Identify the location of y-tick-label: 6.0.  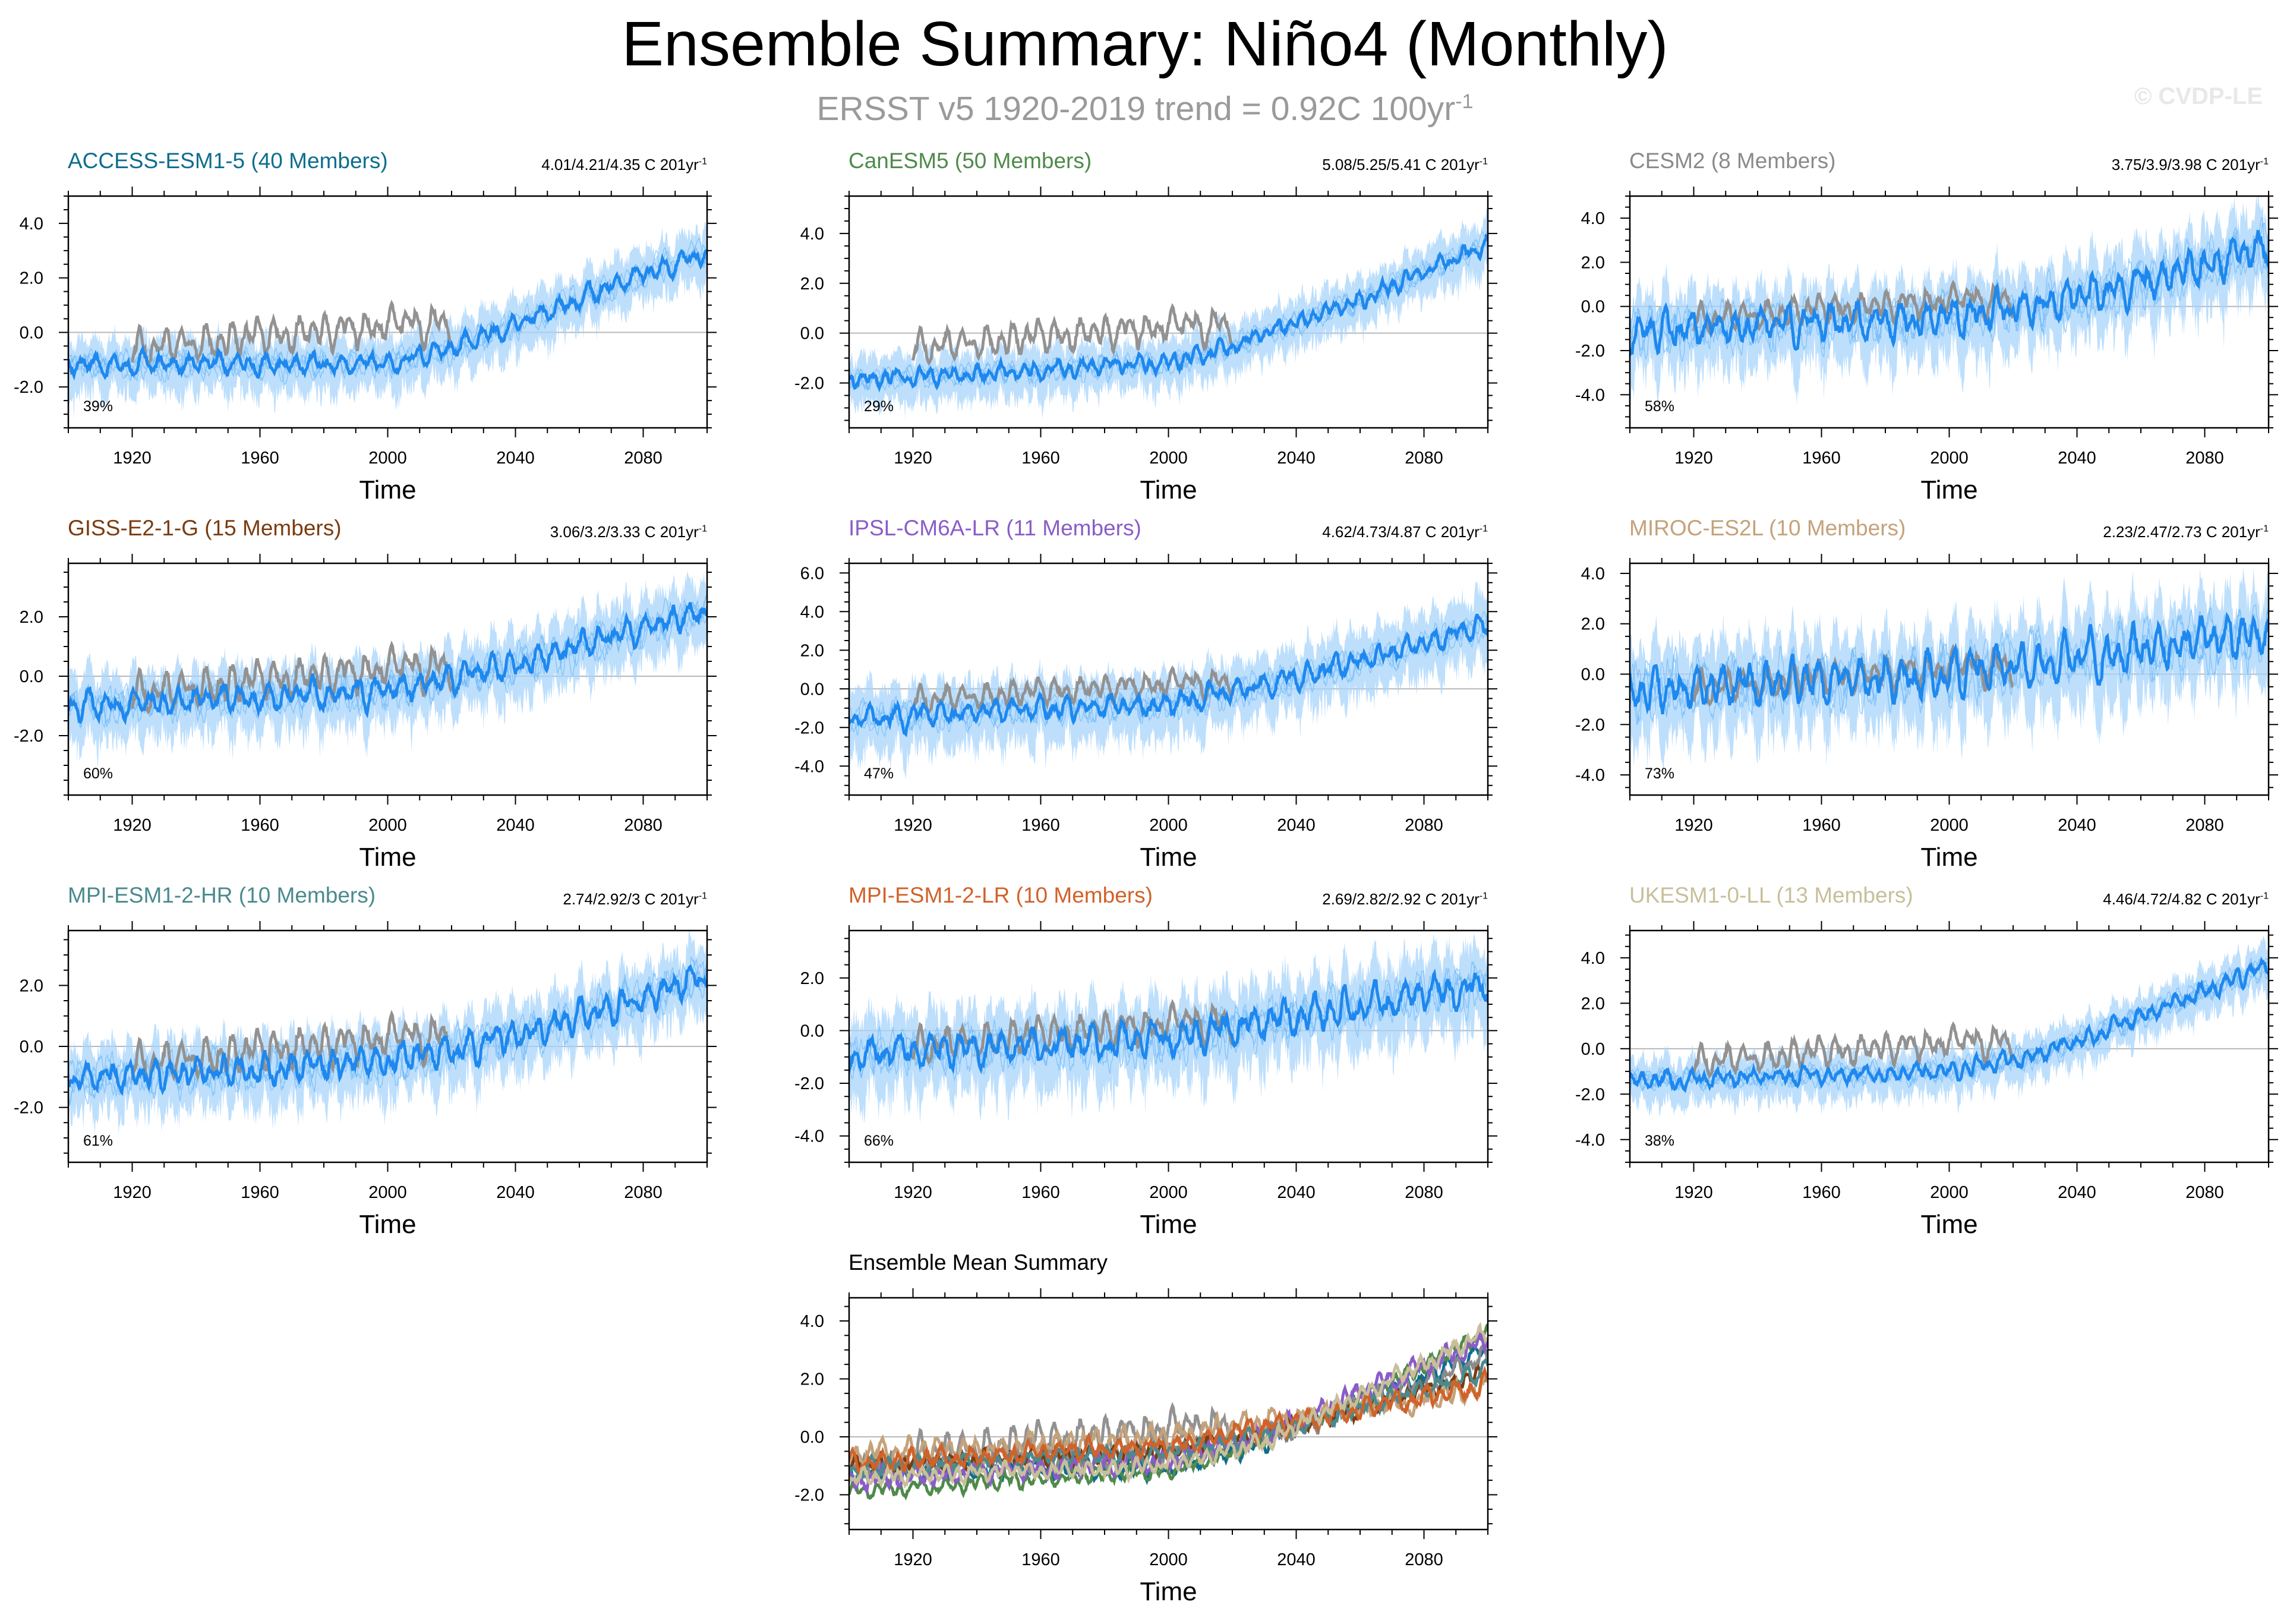
(812, 573).